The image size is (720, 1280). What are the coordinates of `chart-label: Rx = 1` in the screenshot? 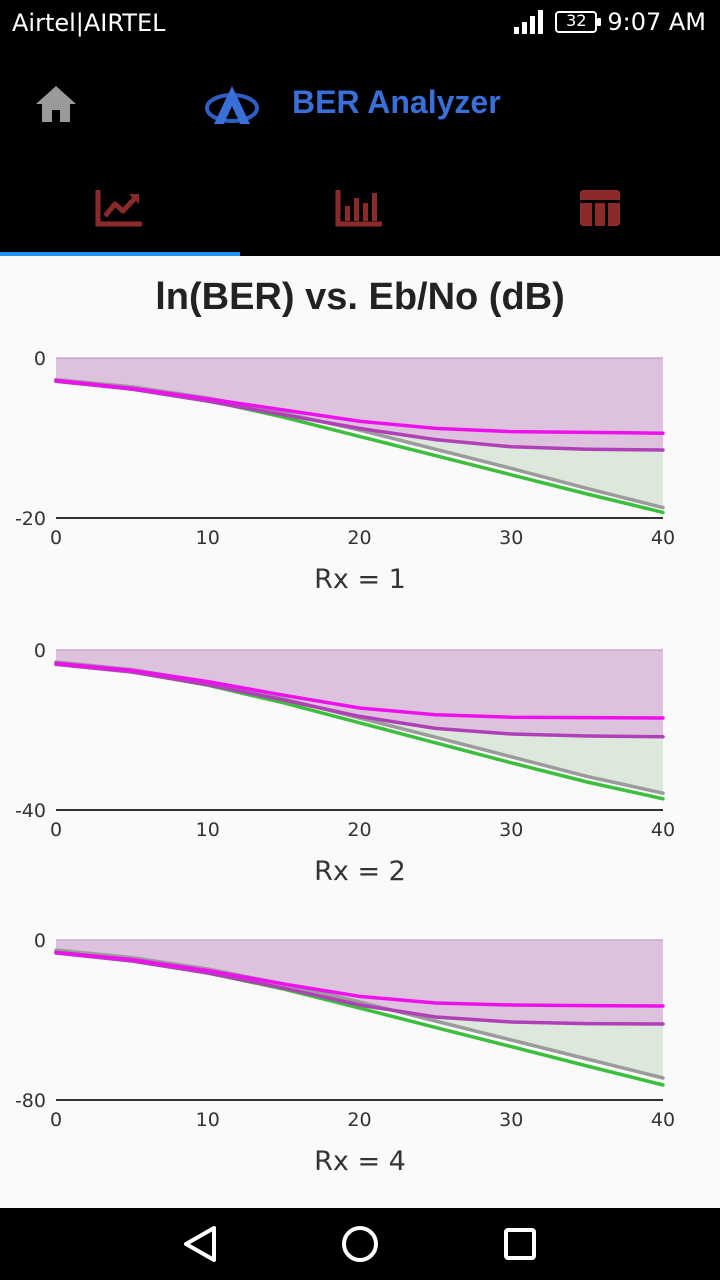 It's located at (360, 579).